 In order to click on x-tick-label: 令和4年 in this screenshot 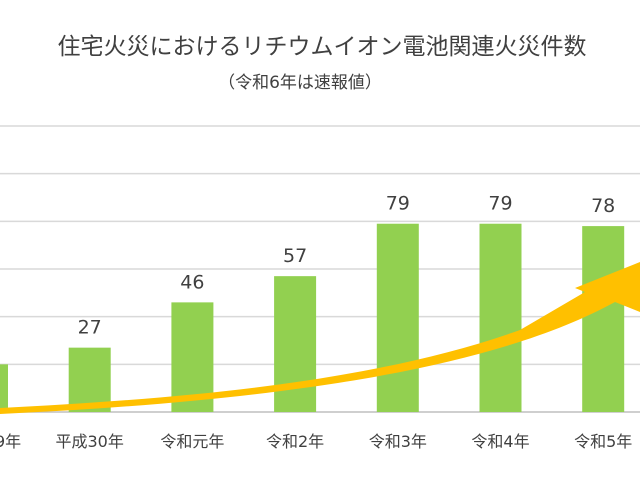, I will do `click(500, 441)`.